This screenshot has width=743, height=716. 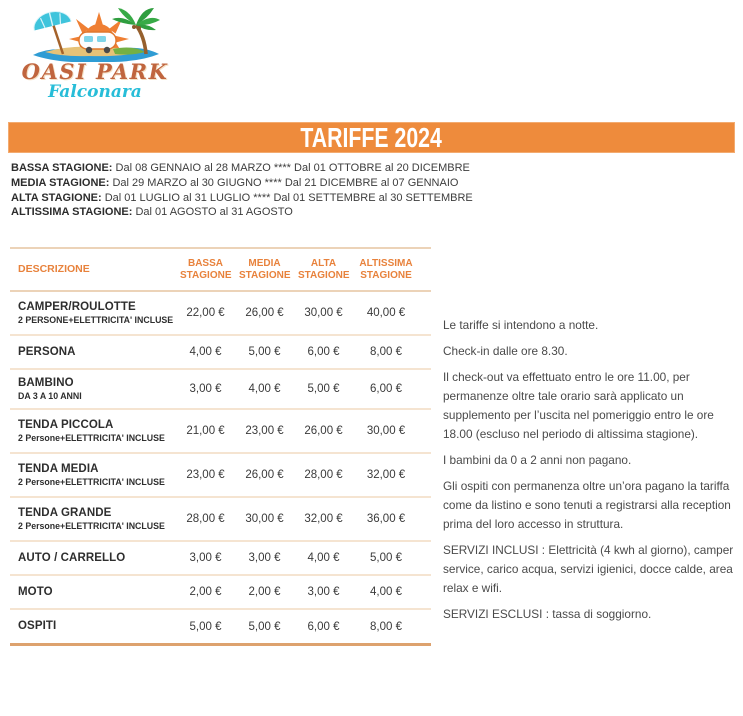 What do you see at coordinates (60, 182) in the screenshot?
I see `season-label: MEDIA STAGIONE:` at bounding box center [60, 182].